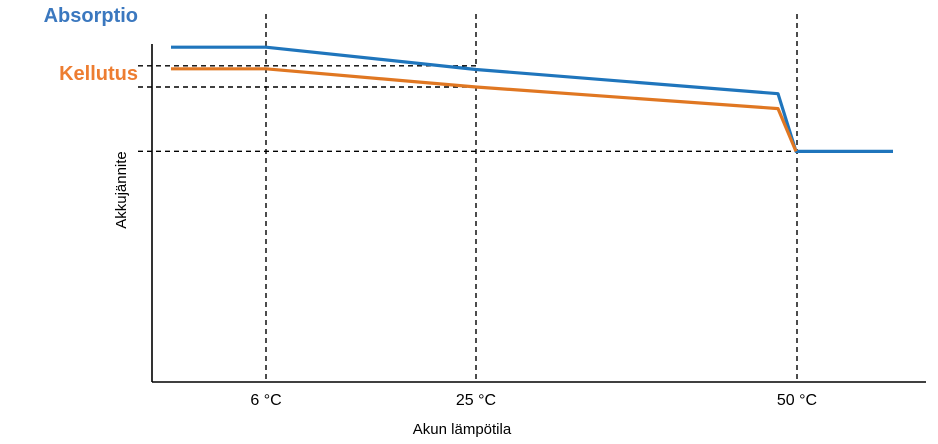 Image resolution: width=938 pixels, height=444 pixels. Describe the element at coordinates (265, 400) in the screenshot. I see `x-tick-label: 6 °C` at that location.